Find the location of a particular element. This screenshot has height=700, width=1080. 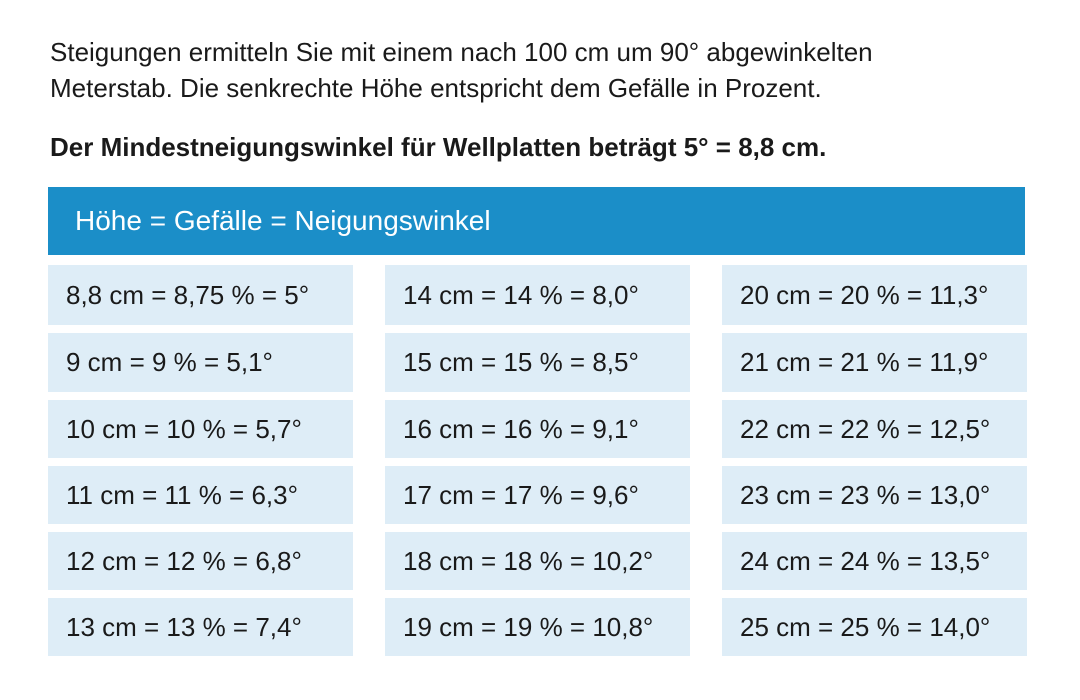

table-cell: 25 cm = 25 % = 14,0° is located at coordinates (874, 627).